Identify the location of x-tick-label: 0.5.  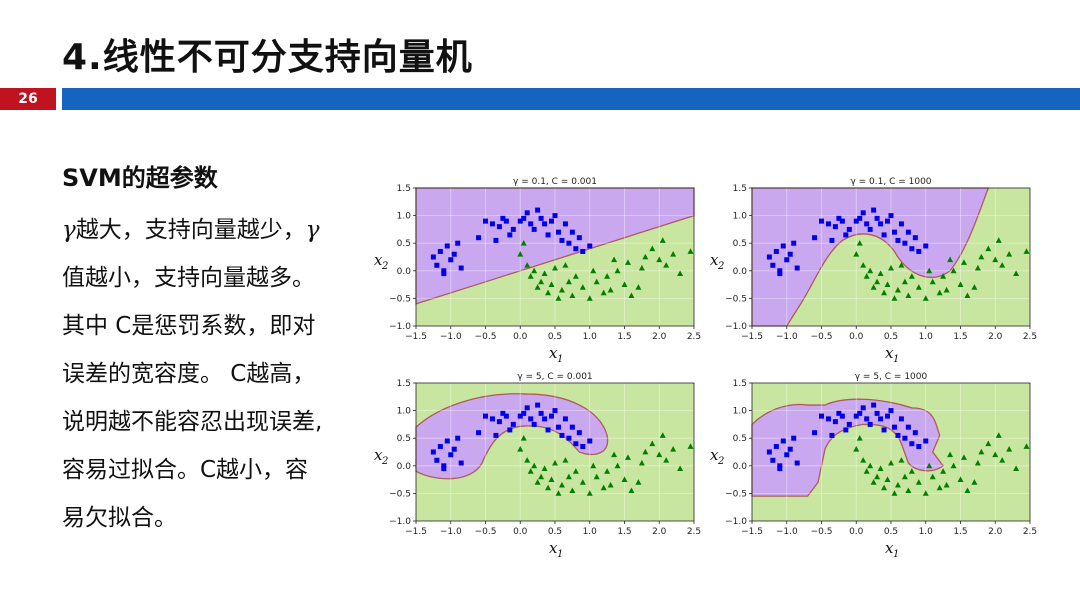
(891, 532).